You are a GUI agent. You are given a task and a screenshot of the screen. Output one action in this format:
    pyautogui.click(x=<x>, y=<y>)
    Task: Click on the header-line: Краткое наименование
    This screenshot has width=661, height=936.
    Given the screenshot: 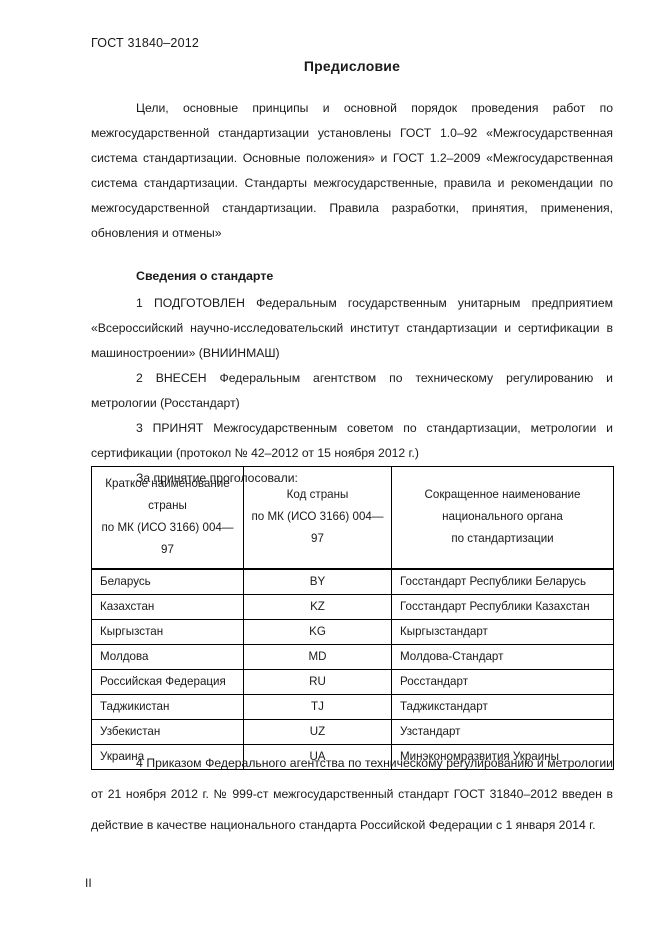 What is the action you would take?
    pyautogui.click(x=167, y=483)
    